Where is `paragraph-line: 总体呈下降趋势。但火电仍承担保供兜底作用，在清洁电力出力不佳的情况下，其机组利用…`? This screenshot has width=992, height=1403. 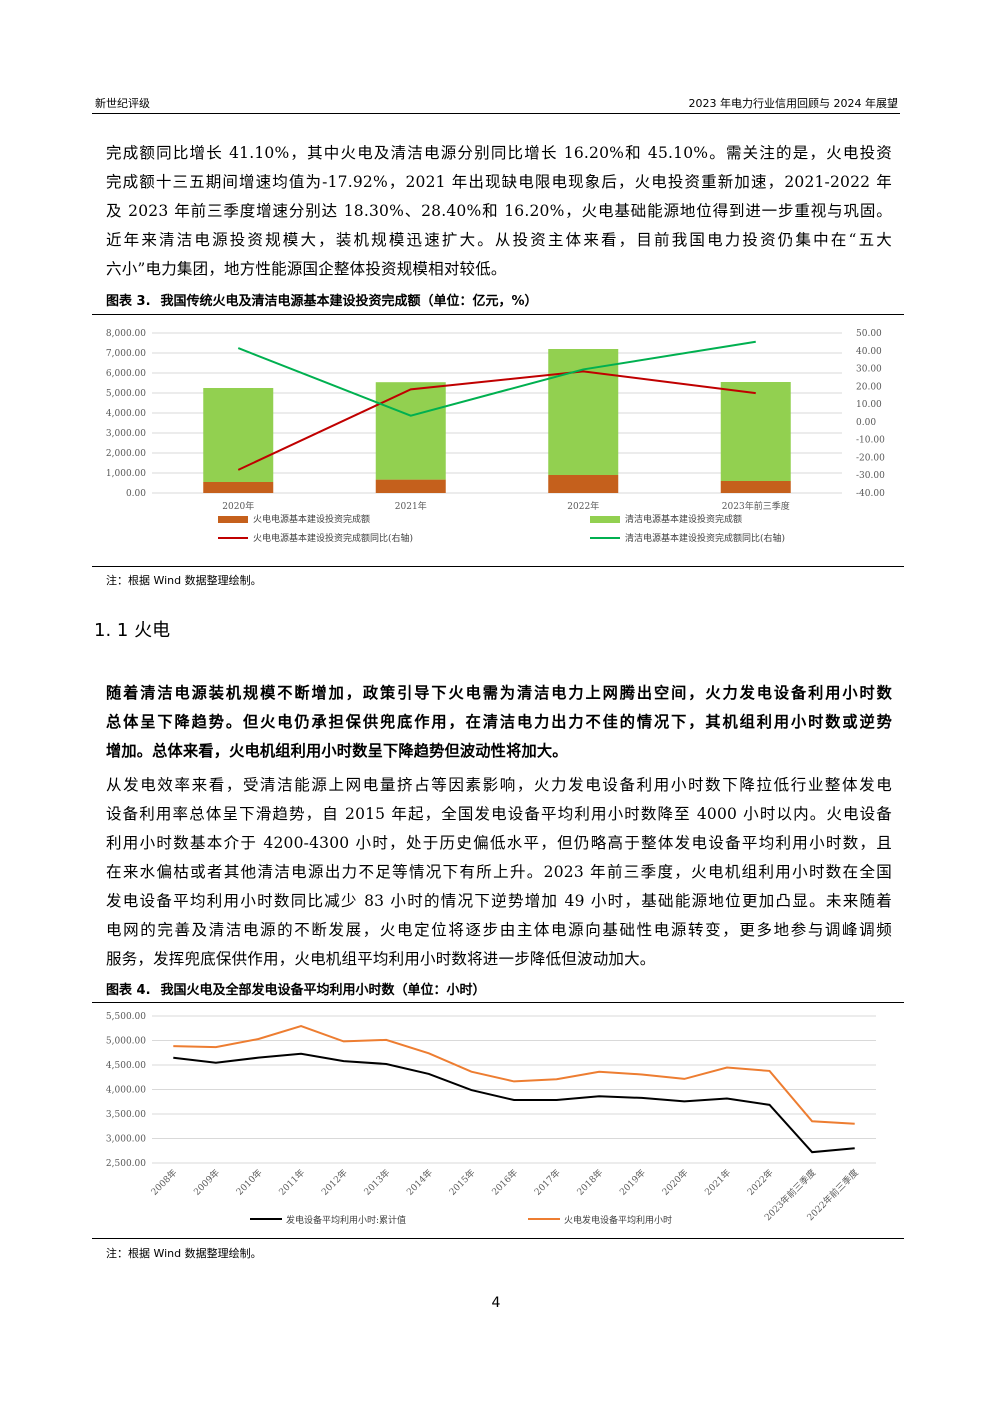
paragraph-line: 总体呈下降趋势。但火电仍承担保供兜底作用，在清洁电力出力不佳的情况下，其机组利用… is located at coordinates (499, 722).